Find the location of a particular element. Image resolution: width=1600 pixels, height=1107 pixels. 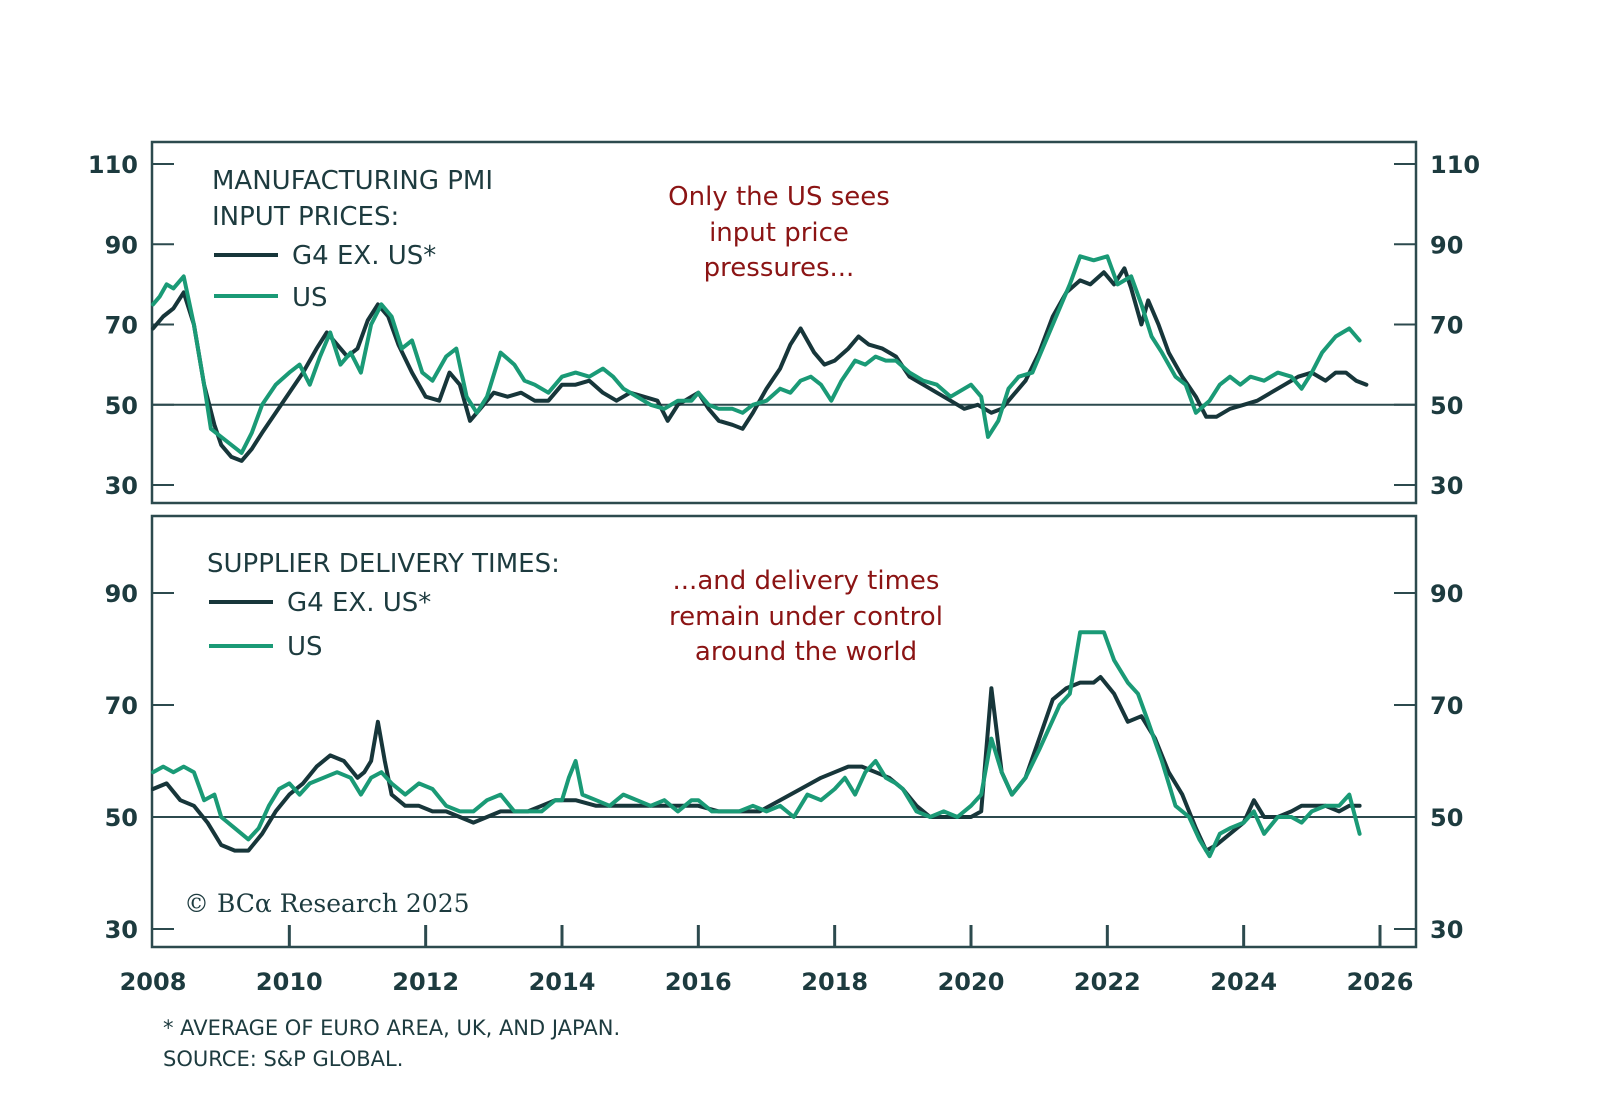

xtick-label: 2010 is located at coordinates (289, 982).